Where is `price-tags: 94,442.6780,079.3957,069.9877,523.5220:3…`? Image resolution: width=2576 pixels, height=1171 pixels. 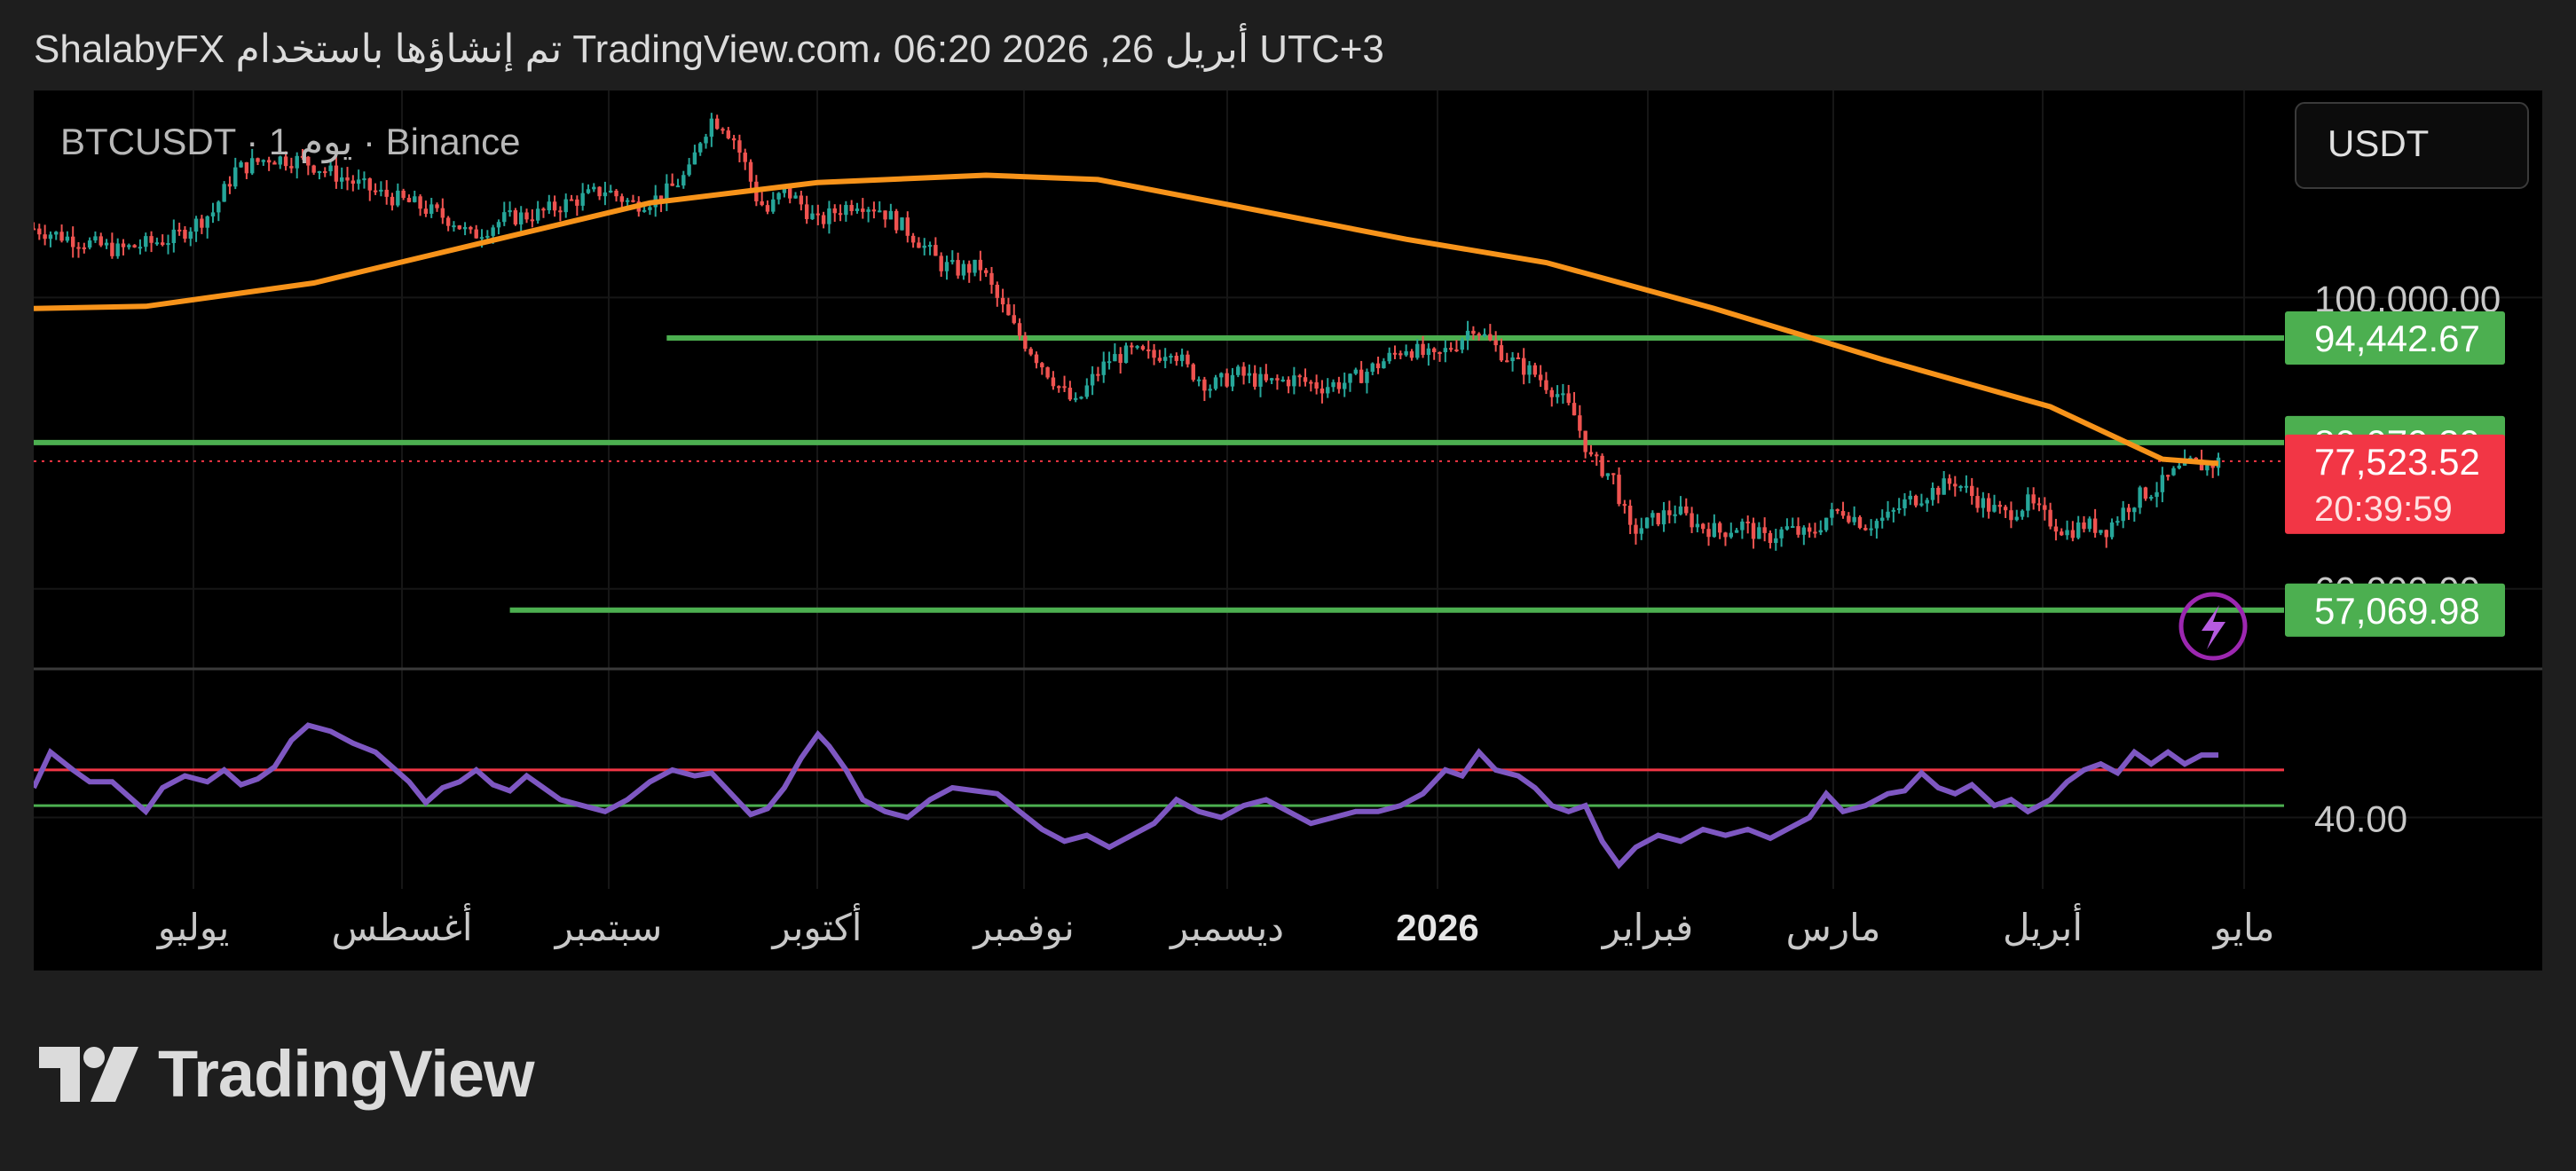
price-tags: 94,442.6780,079.3957,069.9877,523.5220:3… is located at coordinates (2395, 474).